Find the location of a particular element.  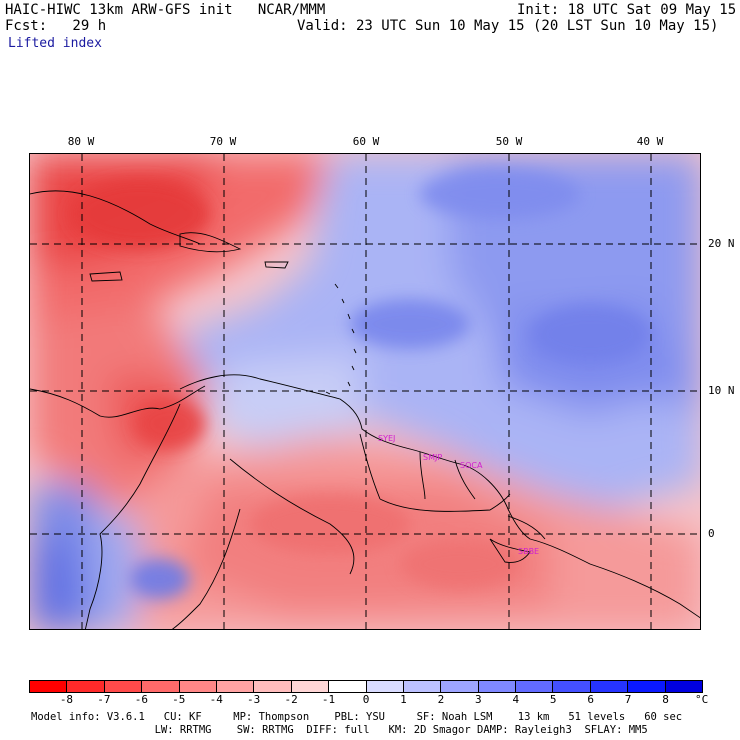

colorbar-tick-label: 8 is located at coordinates (665, 699).